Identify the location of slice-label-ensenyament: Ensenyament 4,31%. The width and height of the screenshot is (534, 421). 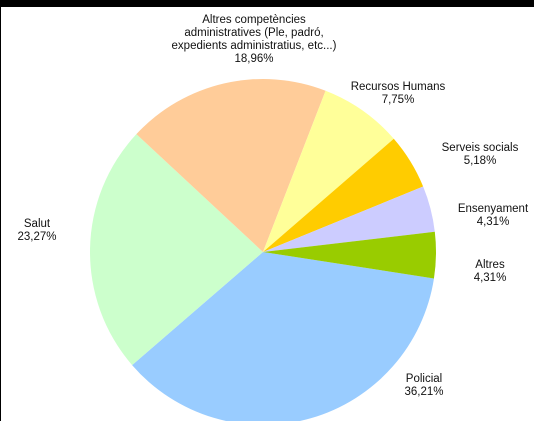
(493, 215).